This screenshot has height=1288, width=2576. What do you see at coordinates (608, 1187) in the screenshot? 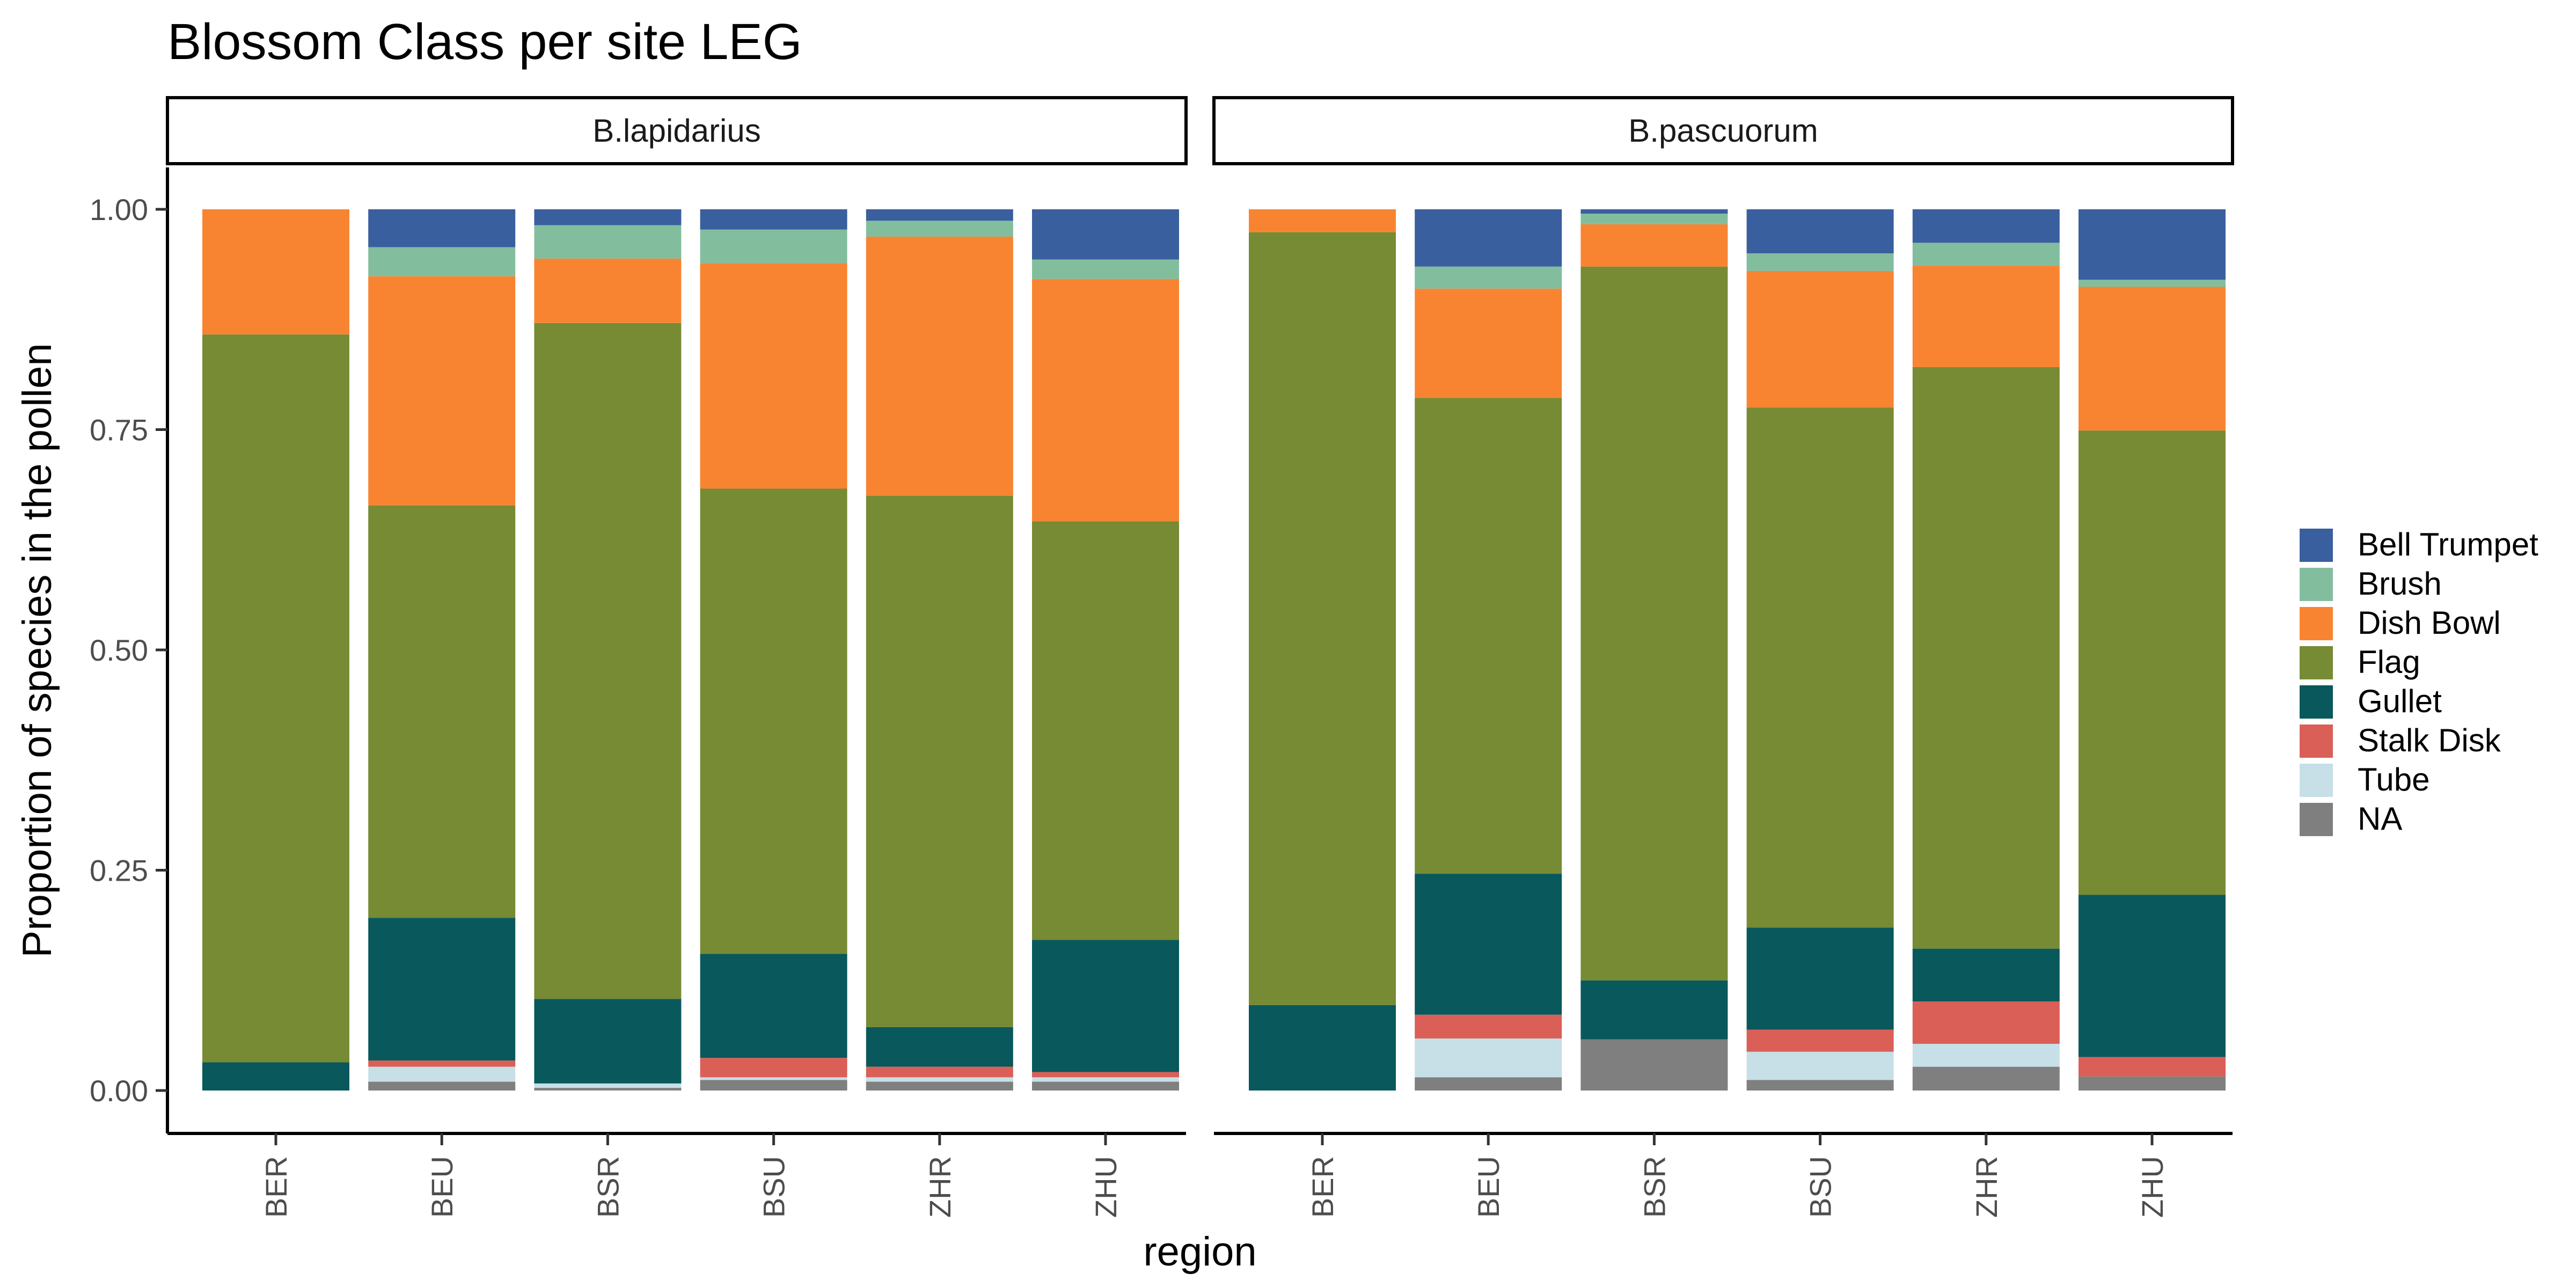
I see `x-tick-label-0-2: BSR` at bounding box center [608, 1187].